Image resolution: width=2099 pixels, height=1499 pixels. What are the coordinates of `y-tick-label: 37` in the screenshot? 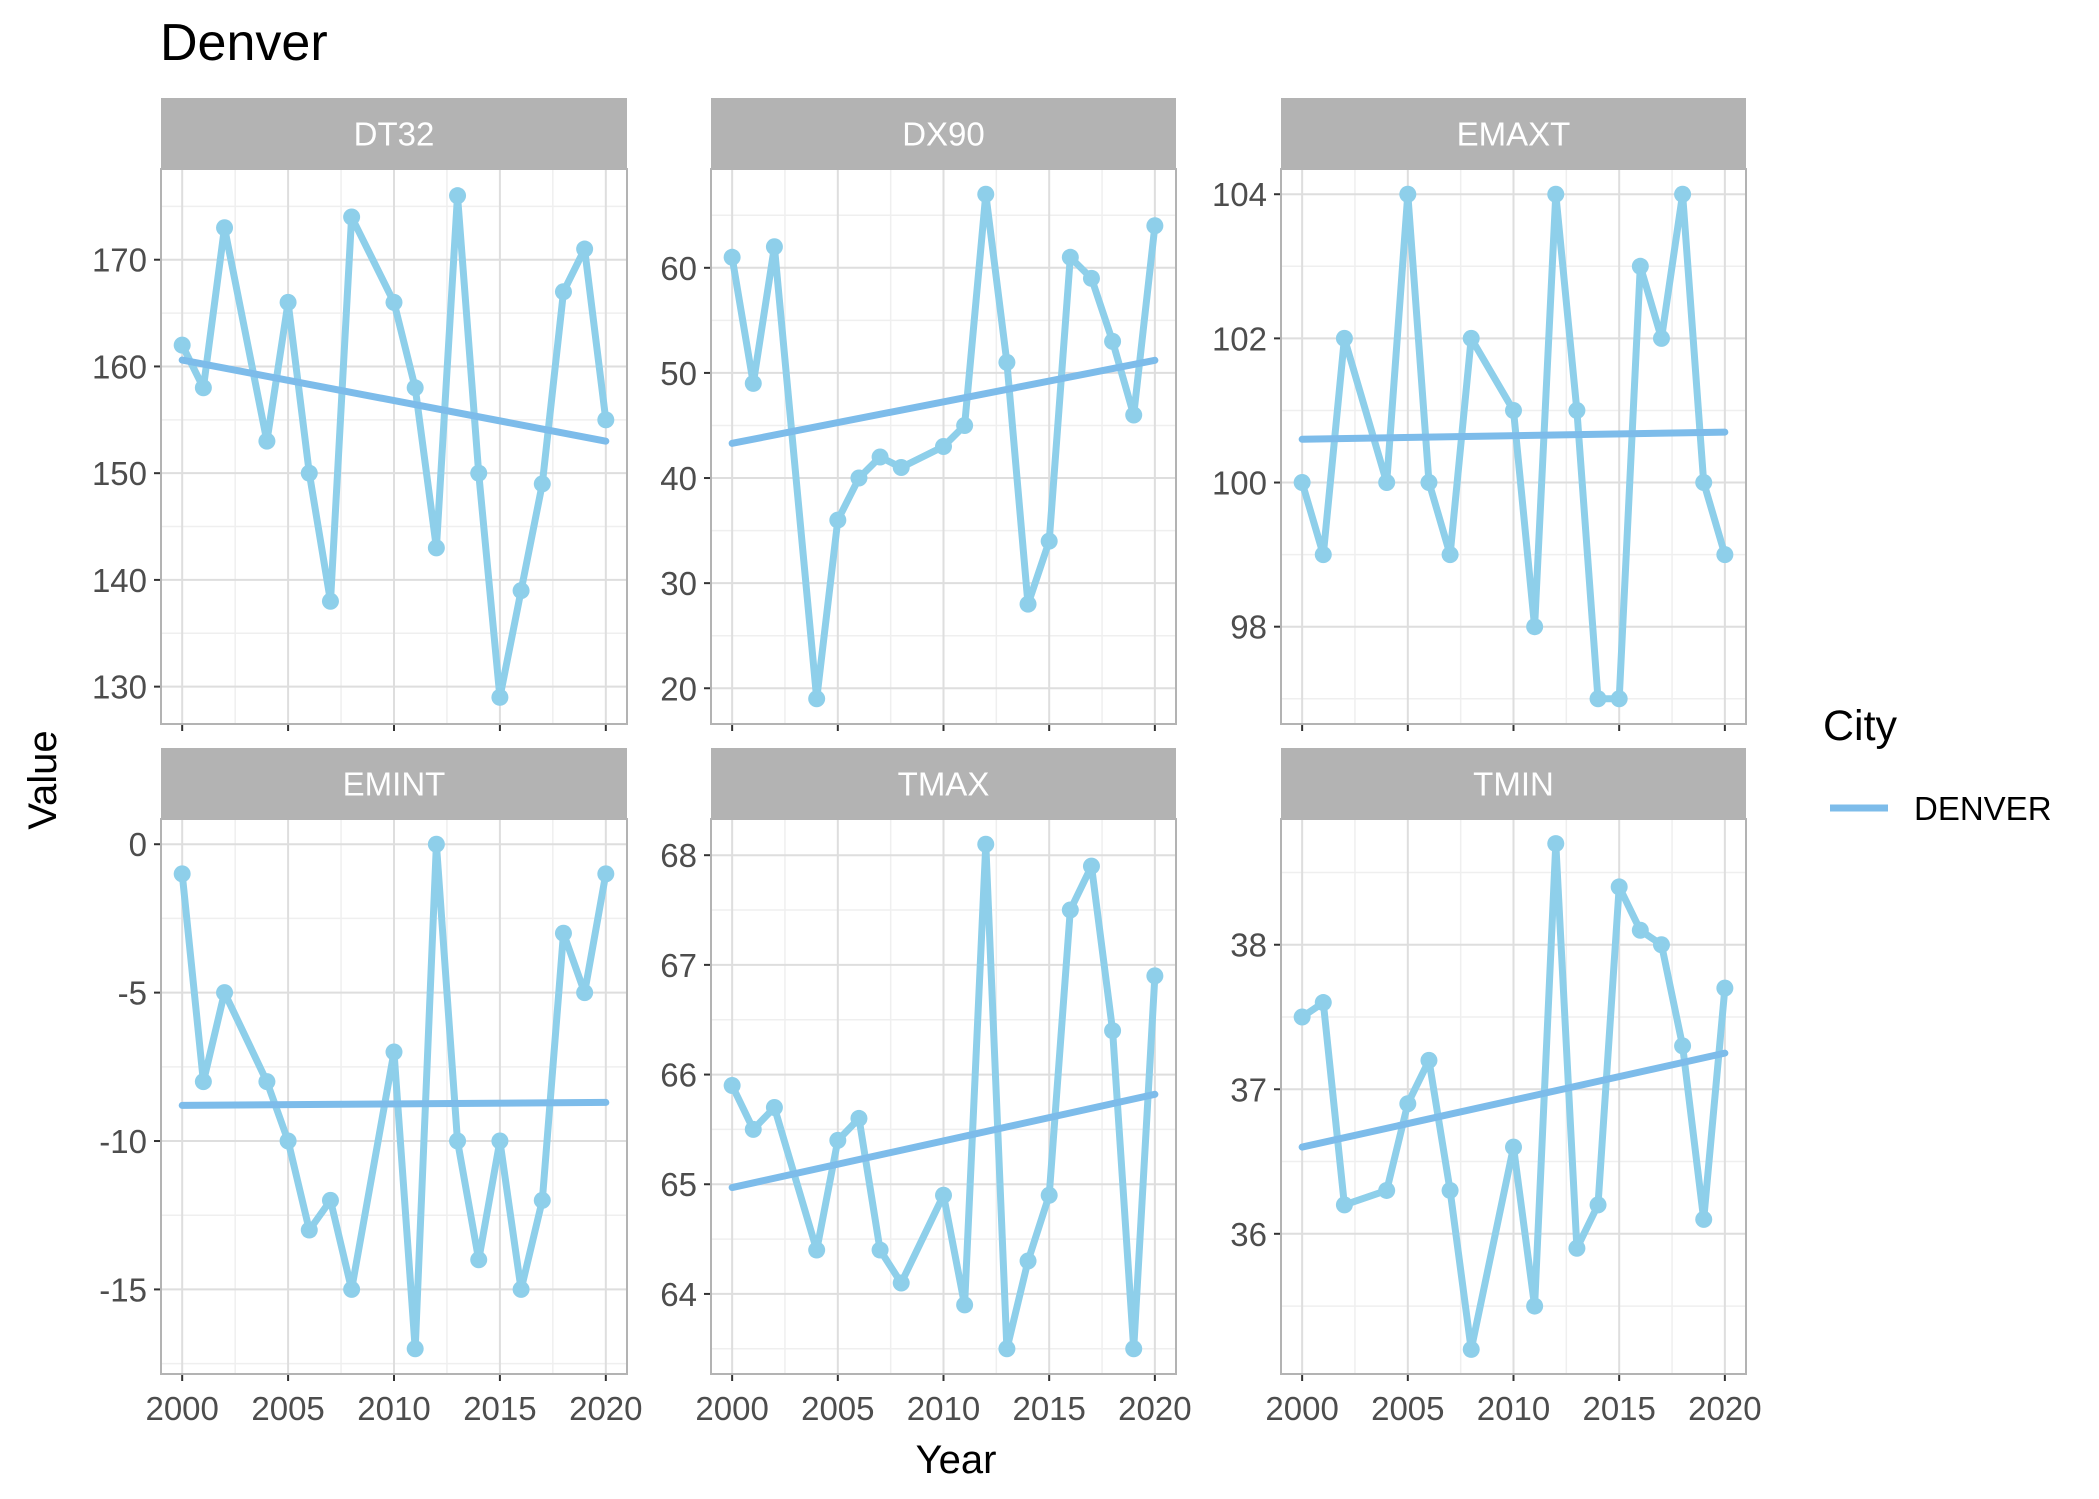 It's located at (1248, 1089).